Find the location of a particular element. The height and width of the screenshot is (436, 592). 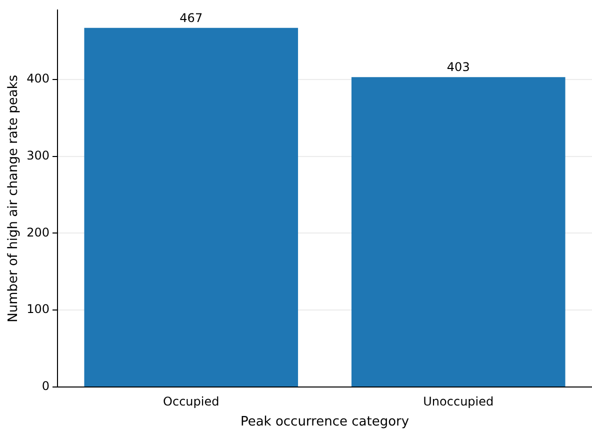

y-tick-label: 100 is located at coordinates (38, 309).